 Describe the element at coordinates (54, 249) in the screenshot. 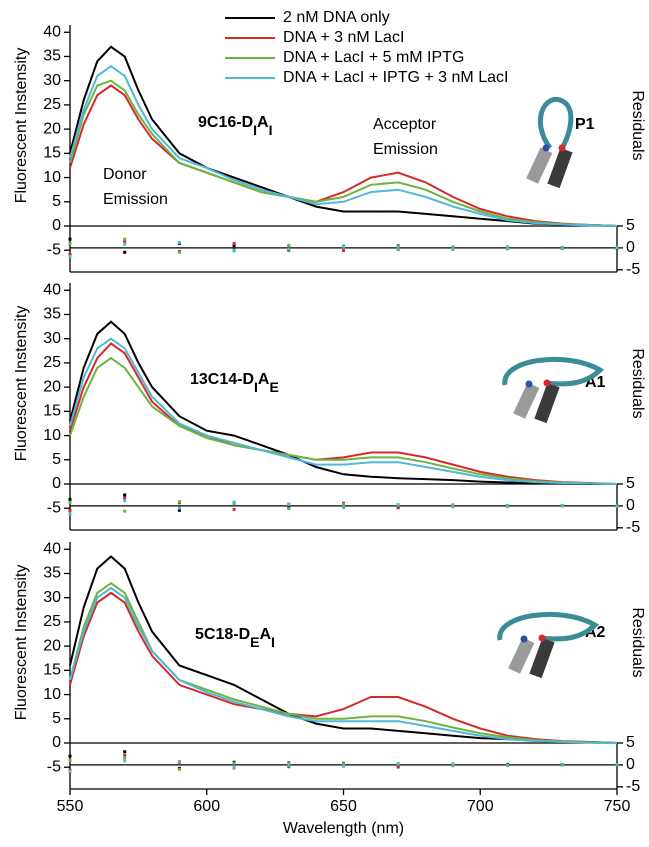

I see `y-tick-label: -5` at that location.